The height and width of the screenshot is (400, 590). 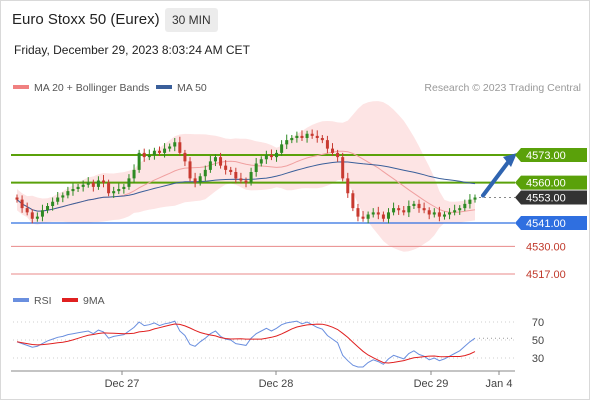 I want to click on x-tick-label: Dec 27, so click(x=122, y=384).